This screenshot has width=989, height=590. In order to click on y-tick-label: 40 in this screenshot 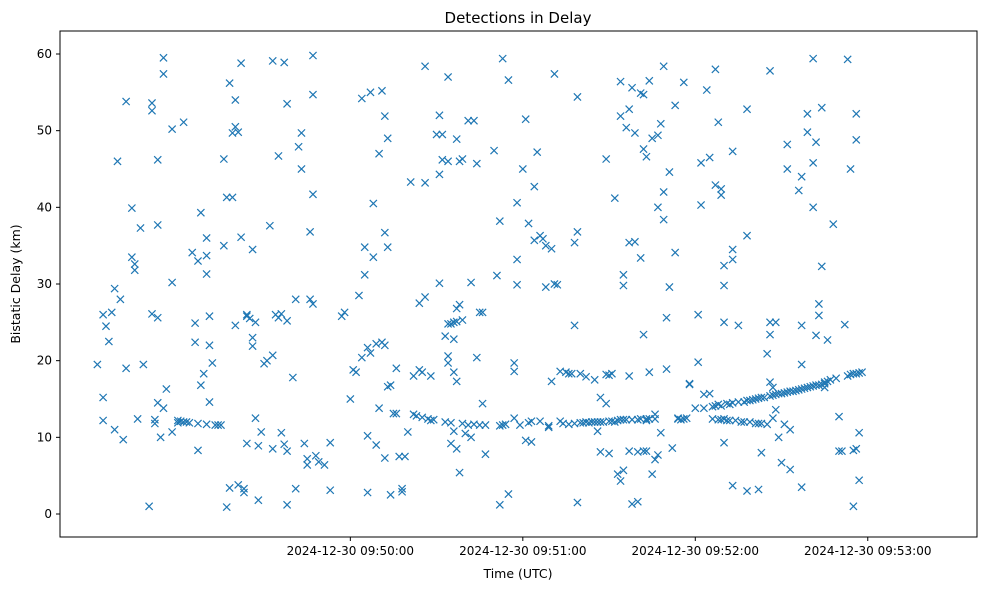, I will do `click(44, 207)`.